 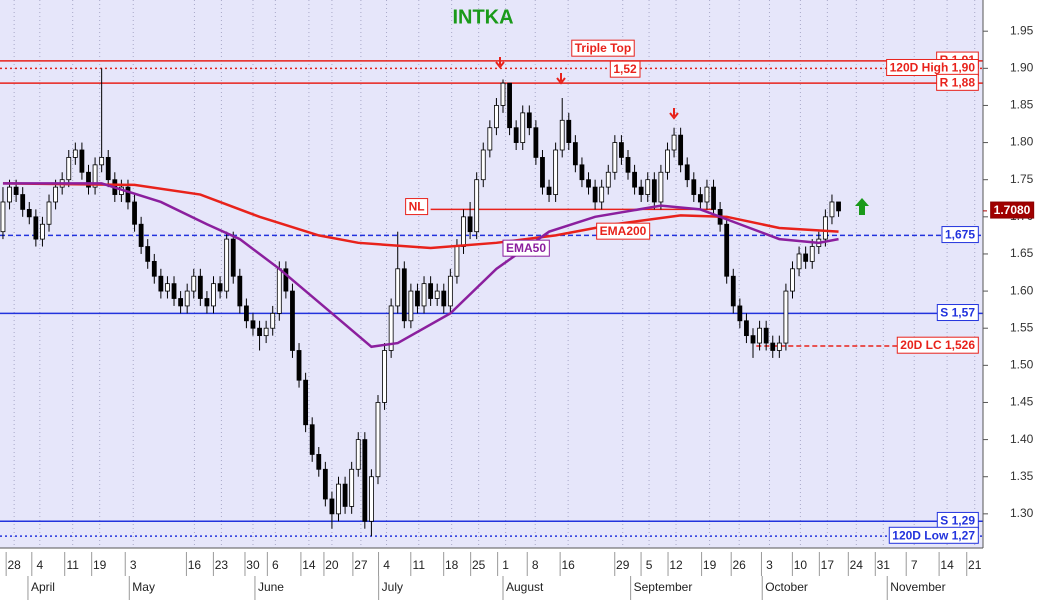 I want to click on level-label-text: 20D LC 1,526, so click(x=937, y=345).